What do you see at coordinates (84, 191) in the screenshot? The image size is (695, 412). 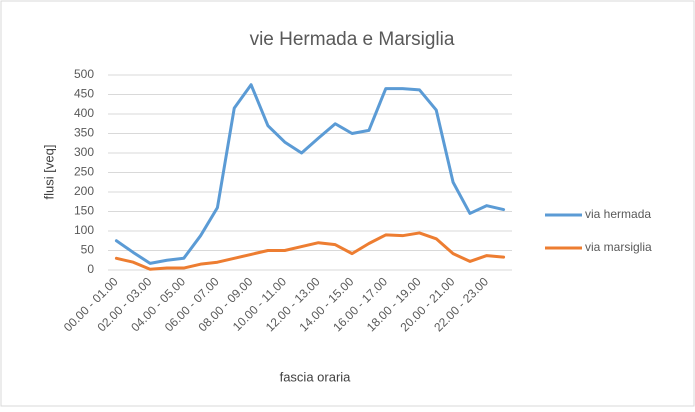 I see `y-tick-label: 200` at bounding box center [84, 191].